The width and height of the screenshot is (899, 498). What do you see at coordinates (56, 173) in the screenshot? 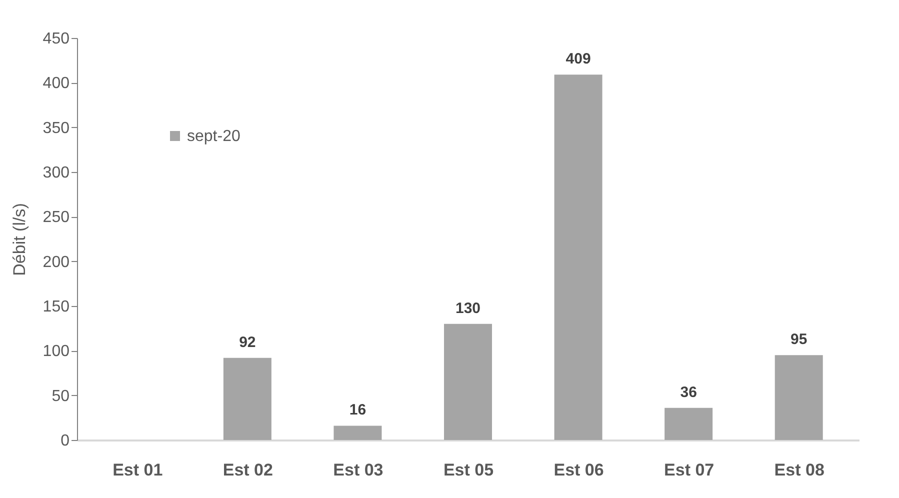
I see `y-tick-label: 300` at bounding box center [56, 173].